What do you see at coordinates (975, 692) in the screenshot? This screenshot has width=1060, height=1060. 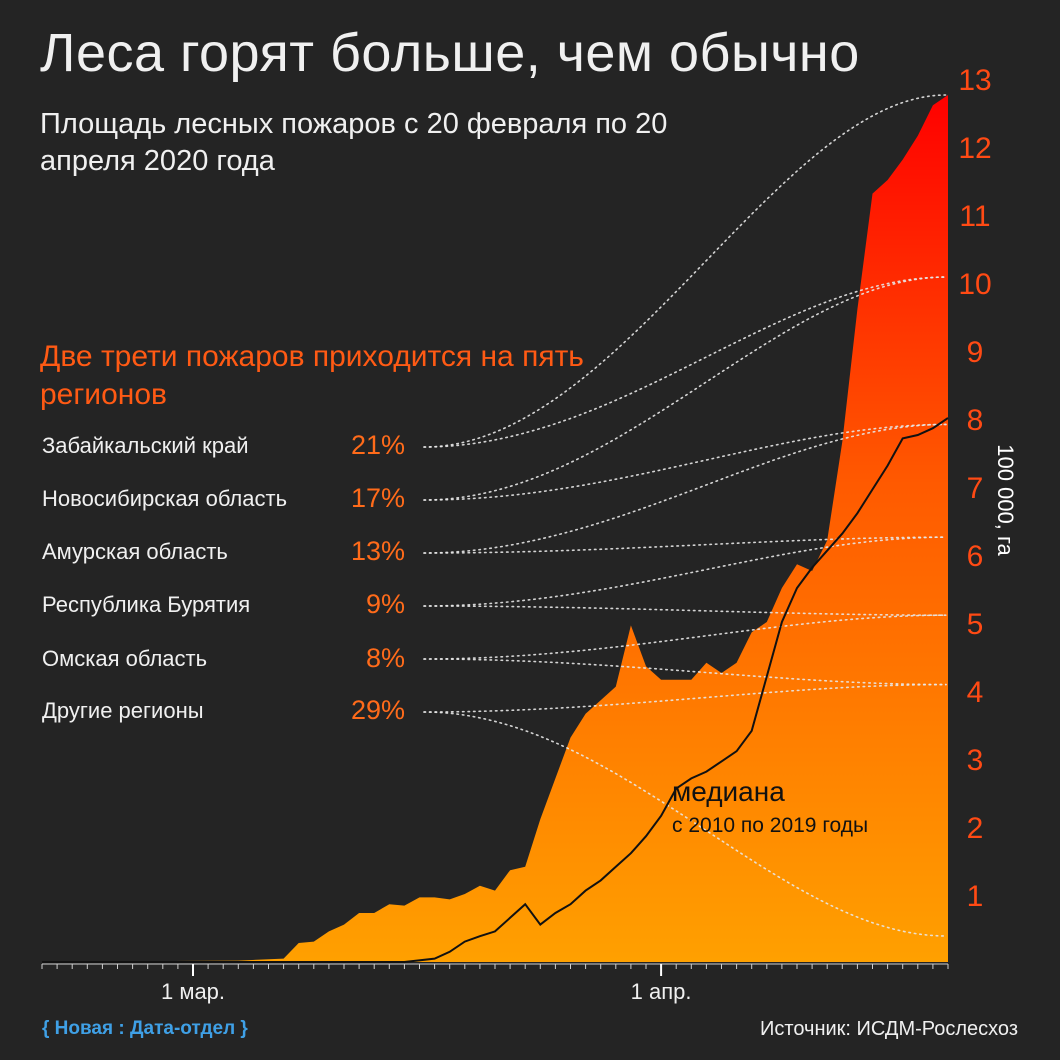 I see `y-tick-label: 4` at bounding box center [975, 692].